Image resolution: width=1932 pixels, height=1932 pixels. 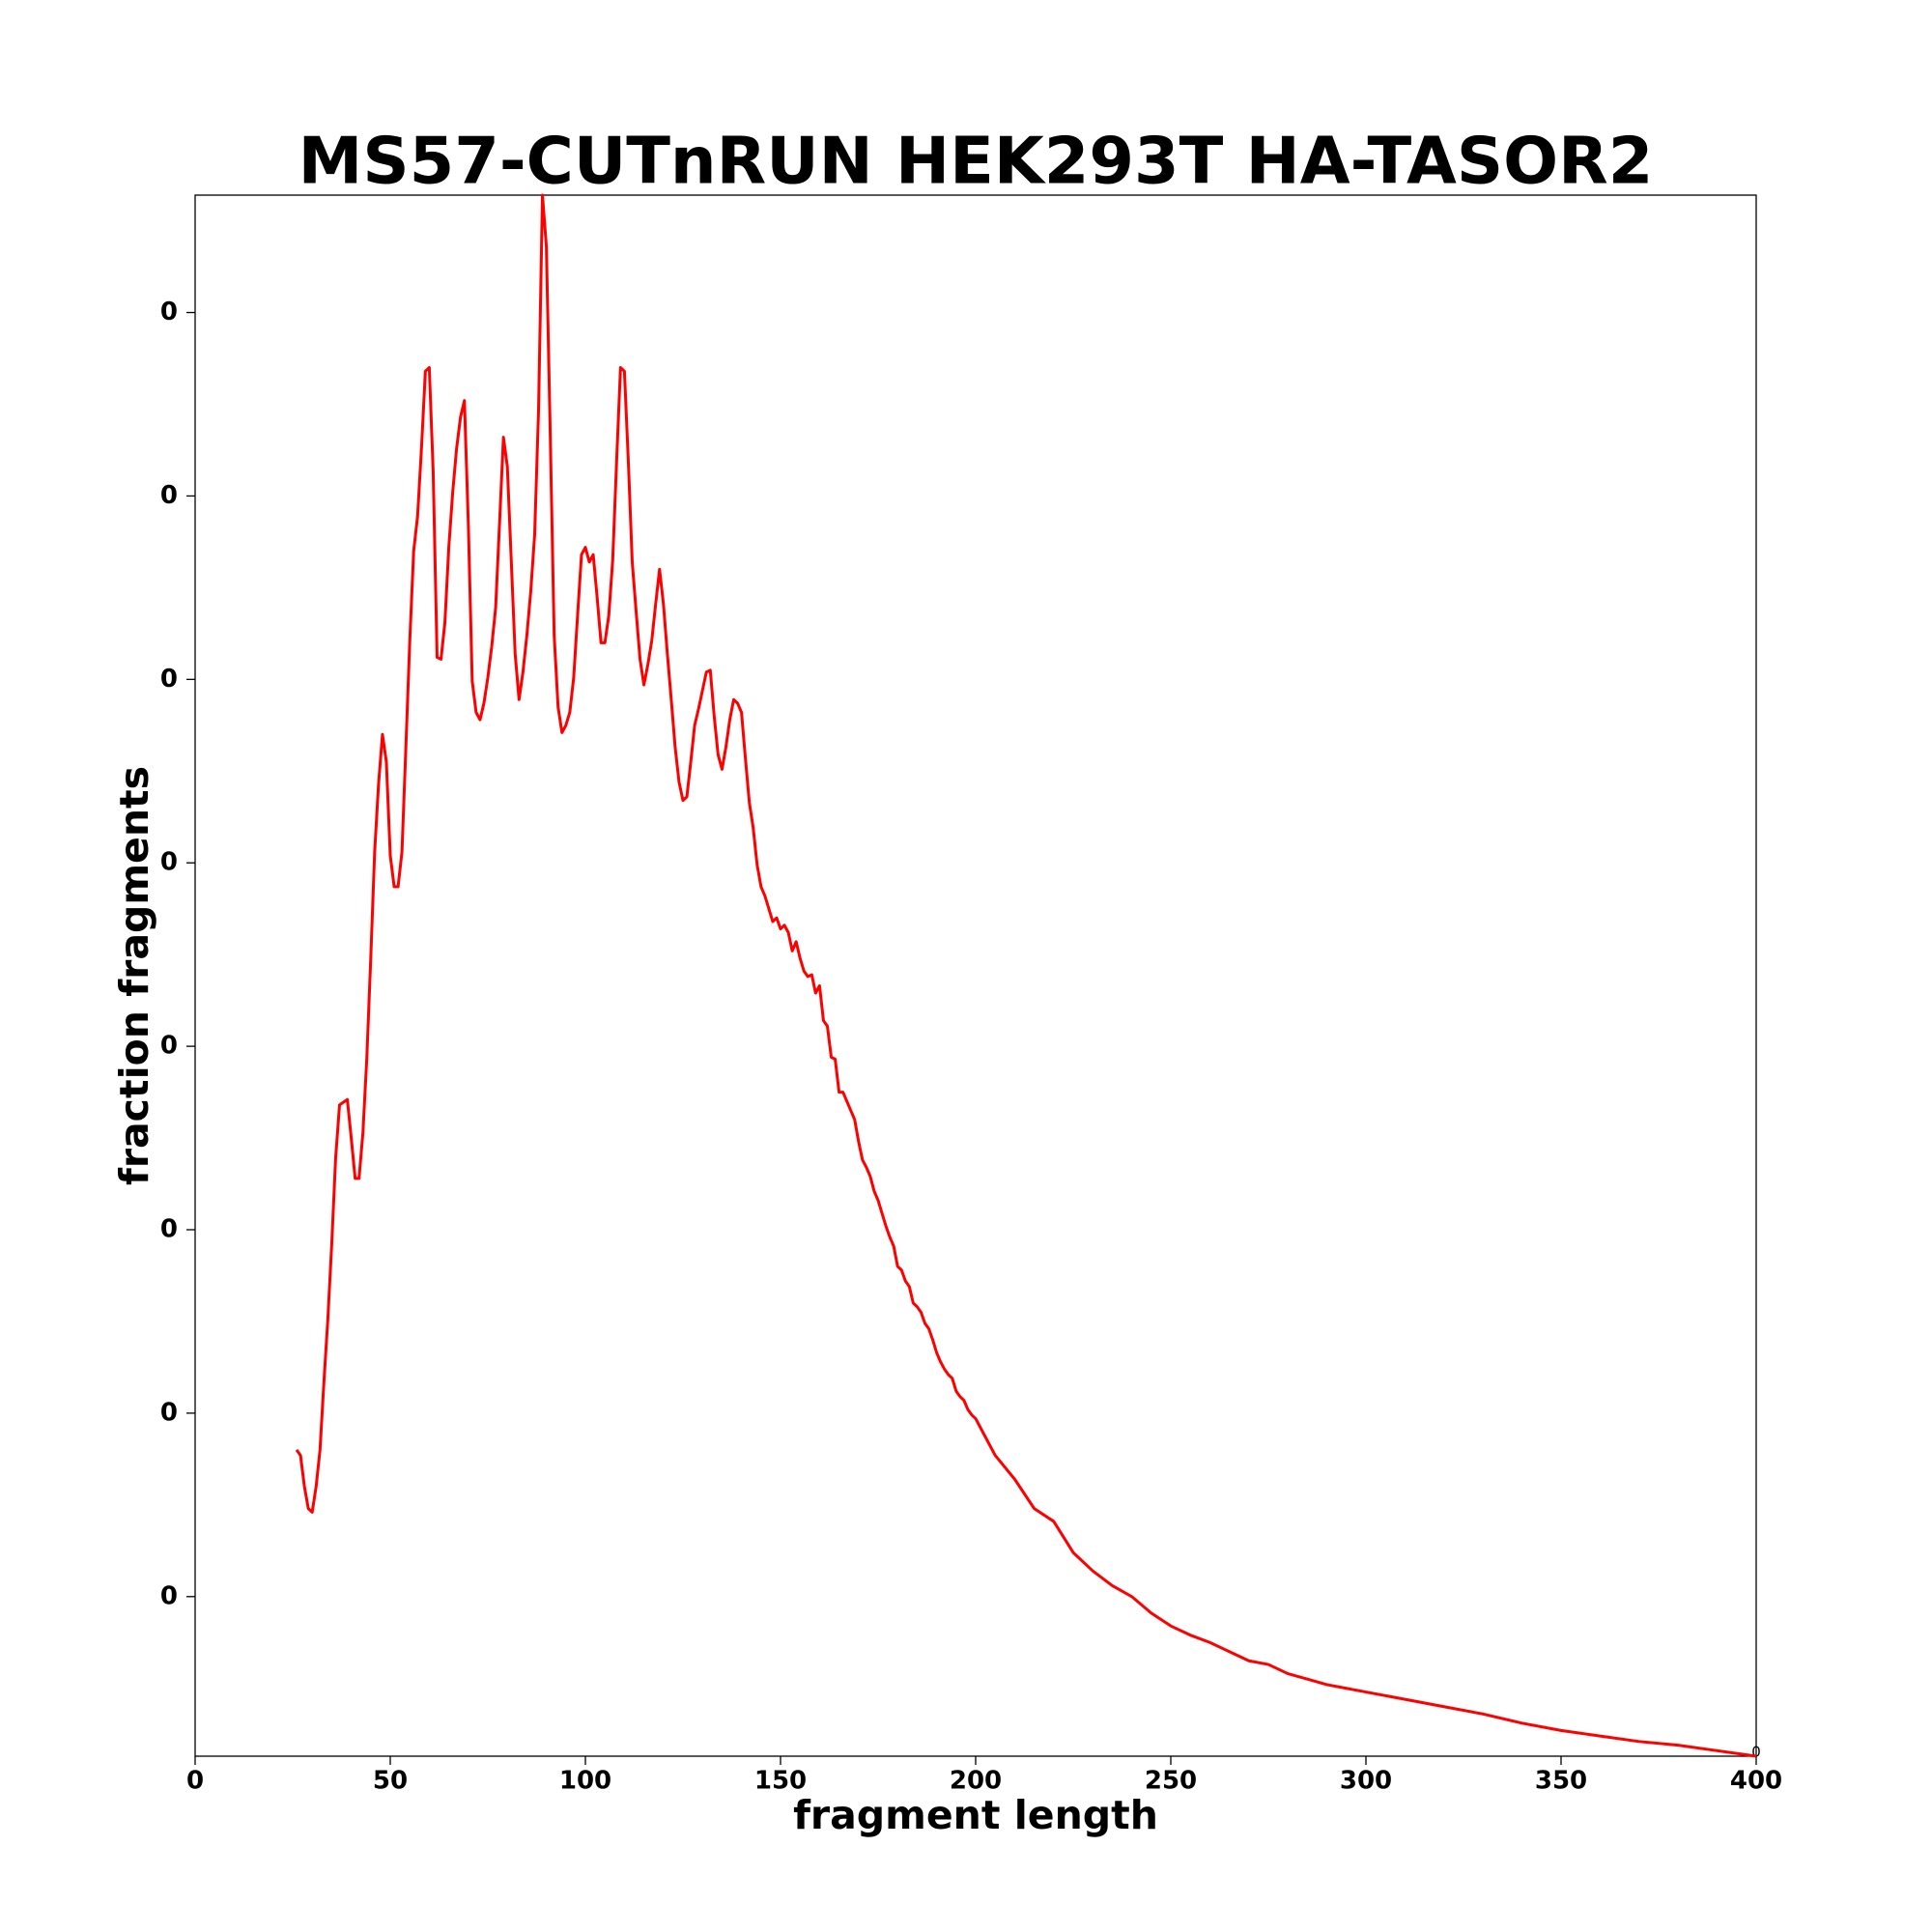 What do you see at coordinates (195, 1781) in the screenshot?
I see `x-tick-label: 0` at bounding box center [195, 1781].